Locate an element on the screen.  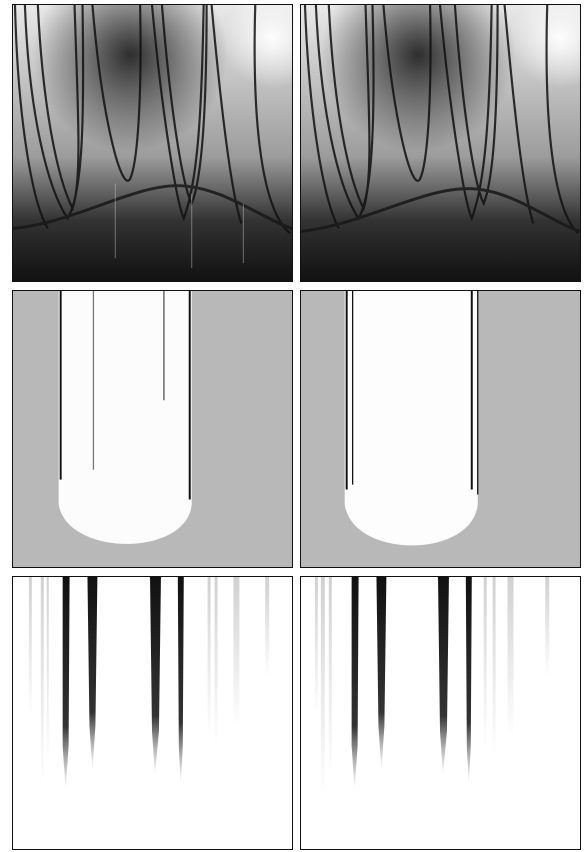
sharp-edges-right is located at coordinates (412, 393).